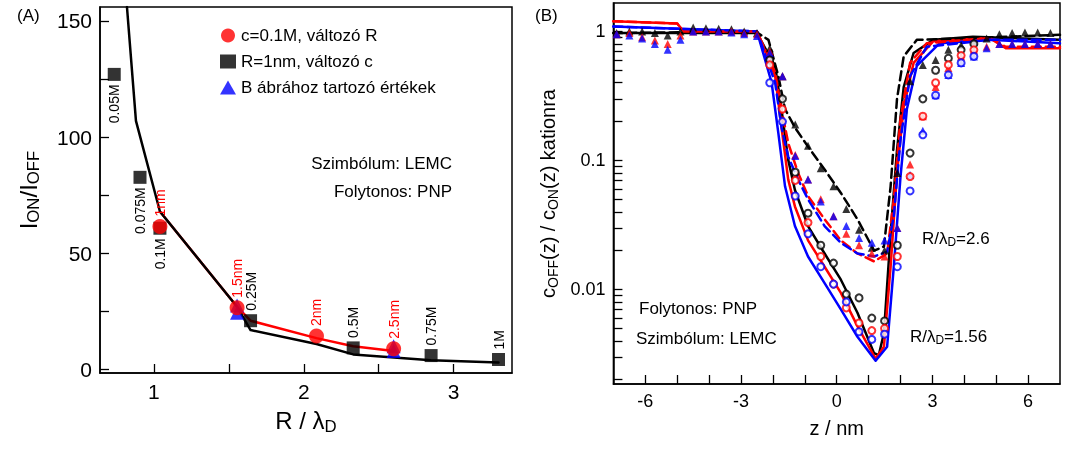 The height and width of the screenshot is (450, 1065). I want to click on annotation: 1nm, so click(159, 203).